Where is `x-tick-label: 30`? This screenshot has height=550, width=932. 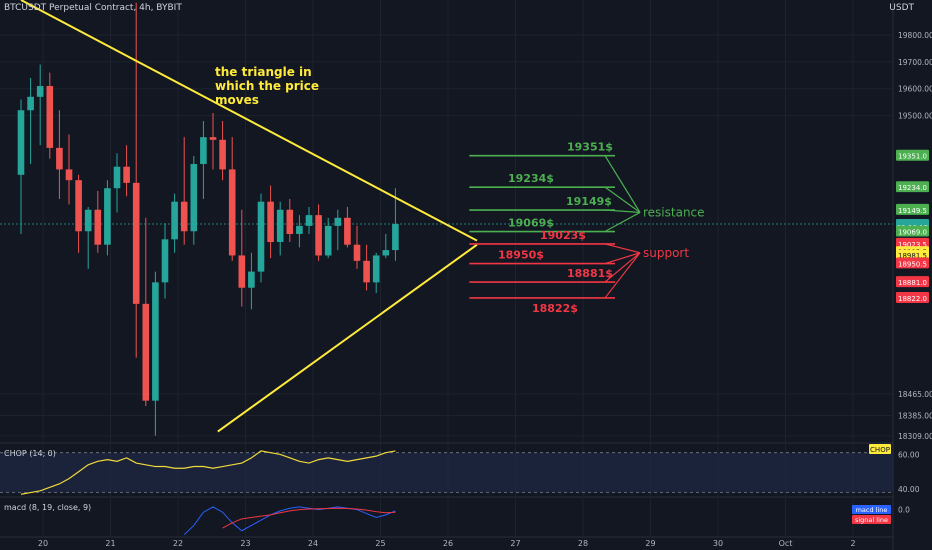
x-tick-label: 30 is located at coordinates (718, 543).